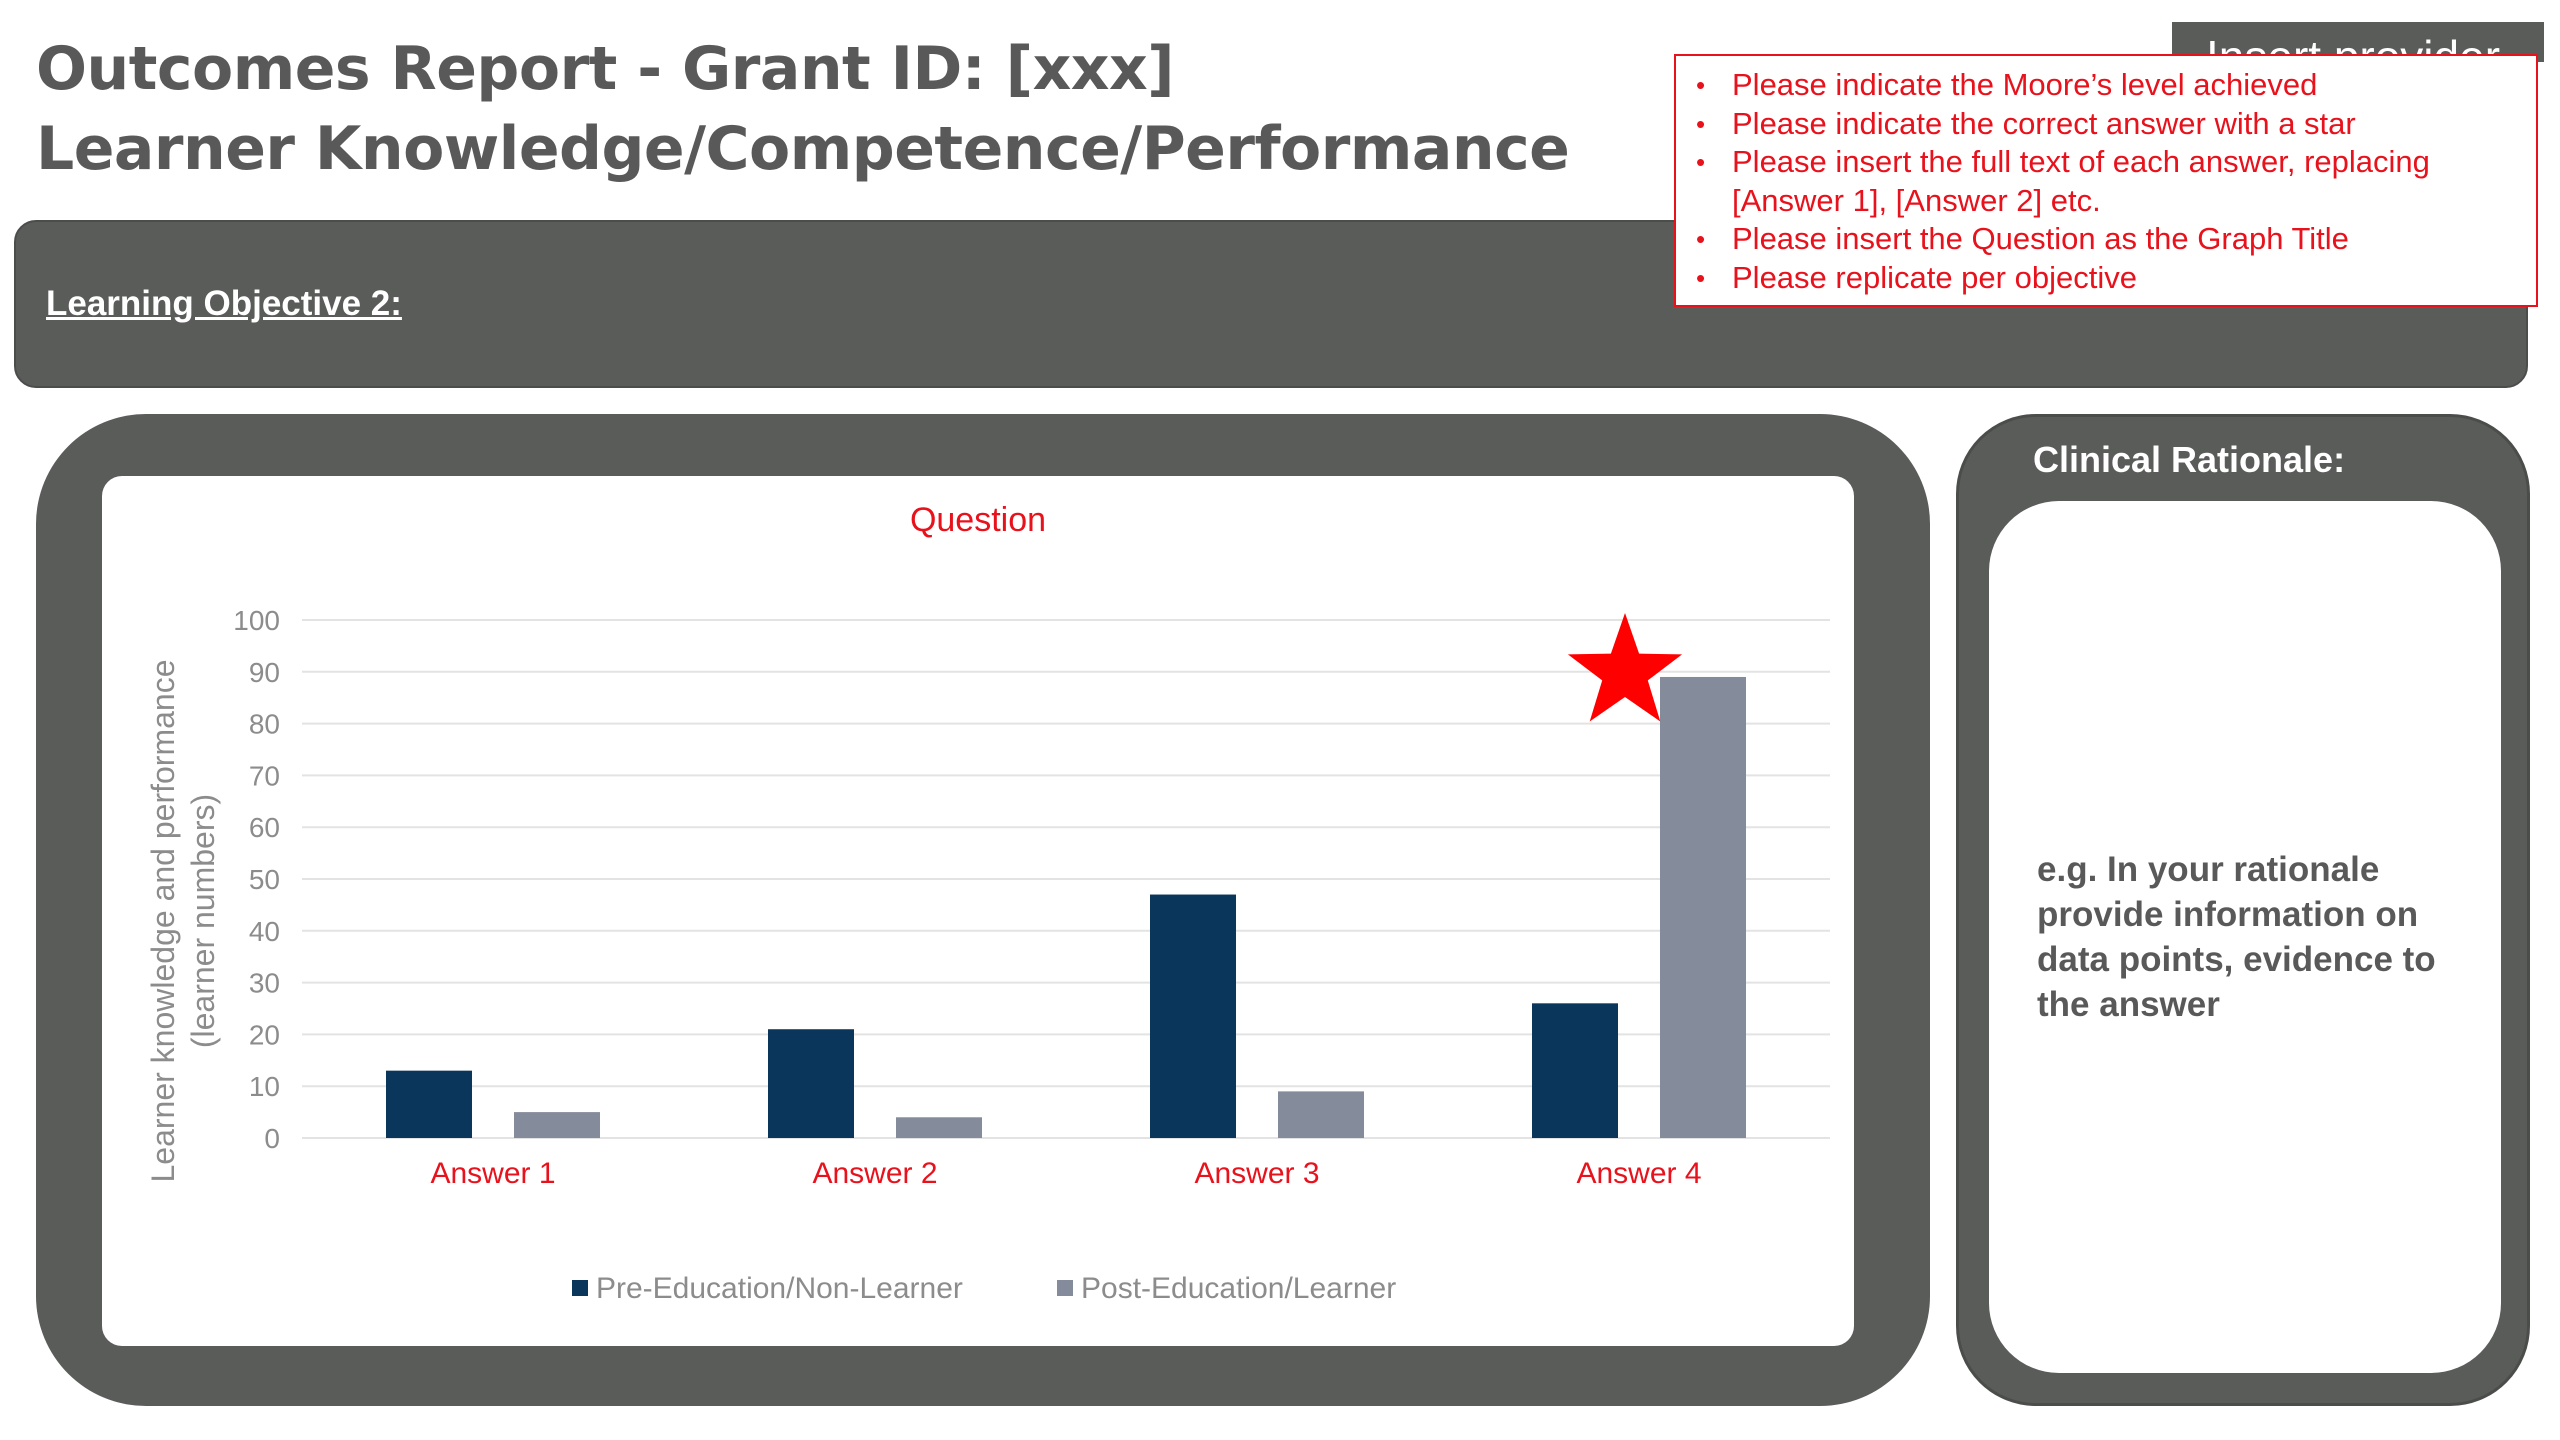  I want to click on y-tick-label: 70, so click(264, 775).